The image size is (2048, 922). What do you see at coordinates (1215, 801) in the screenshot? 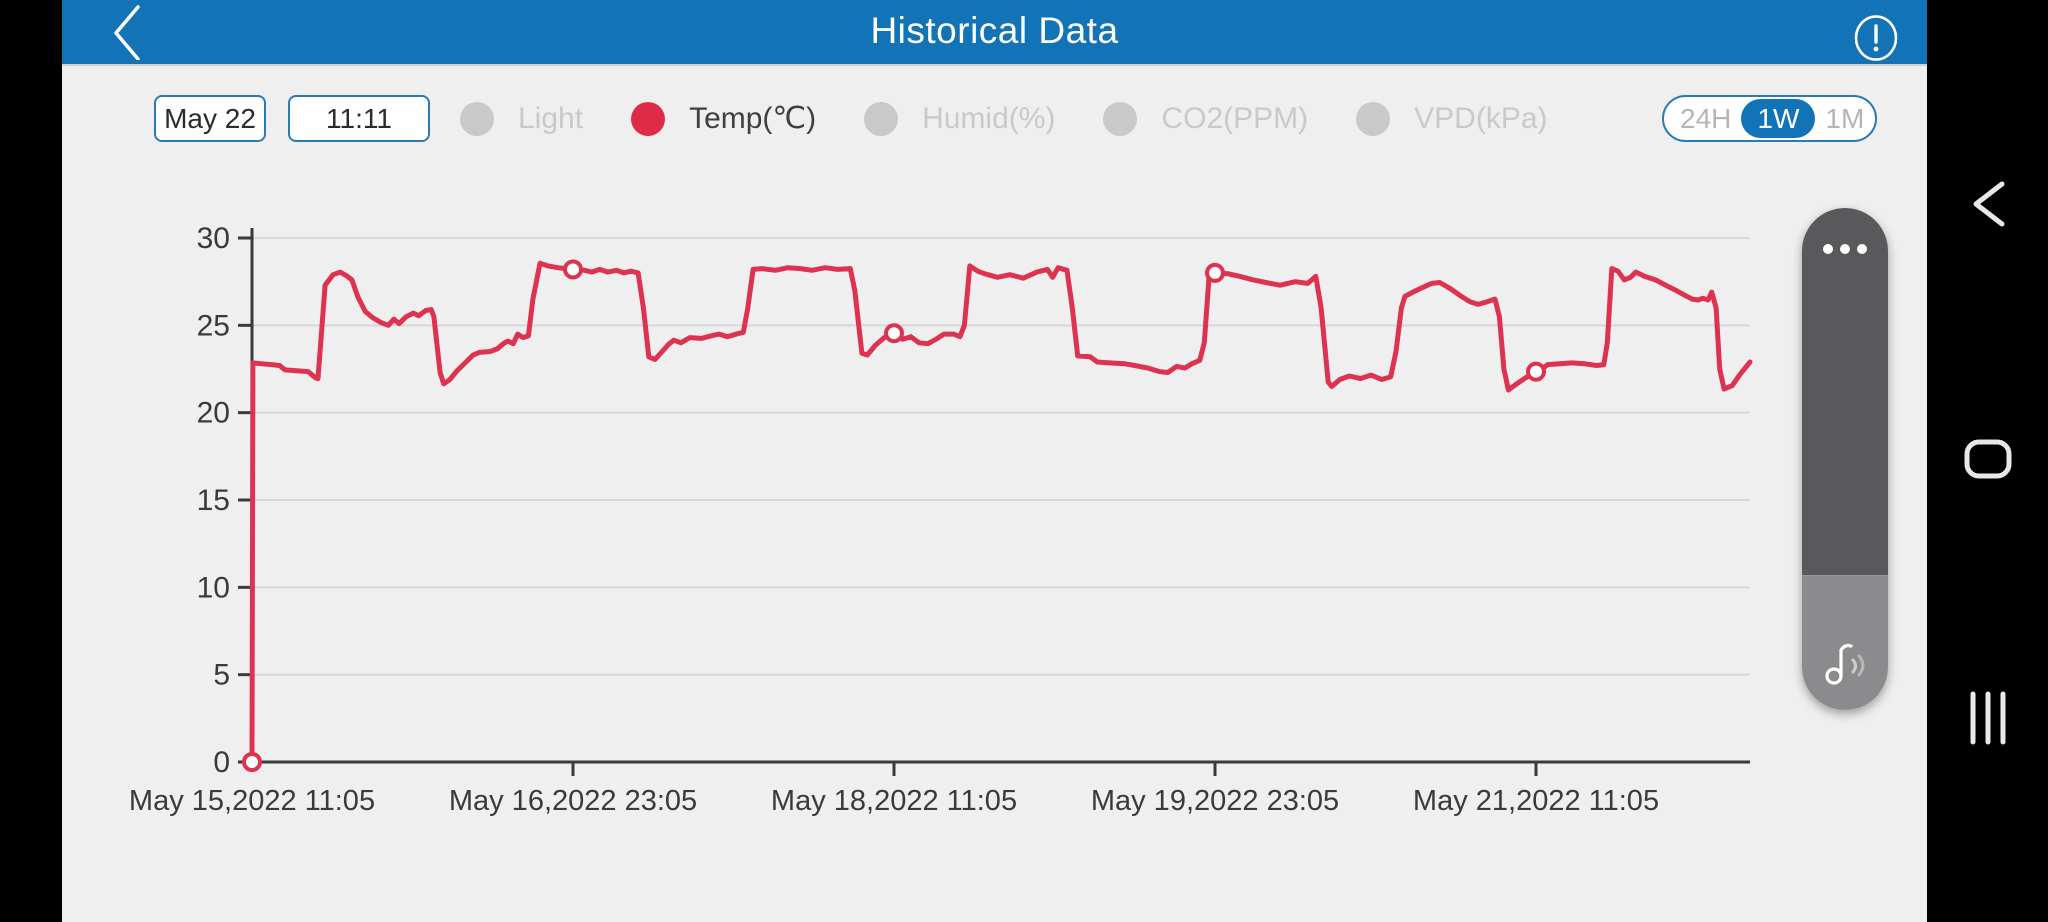
I see `x-axis-label-3: May 19,2022 23:05` at bounding box center [1215, 801].